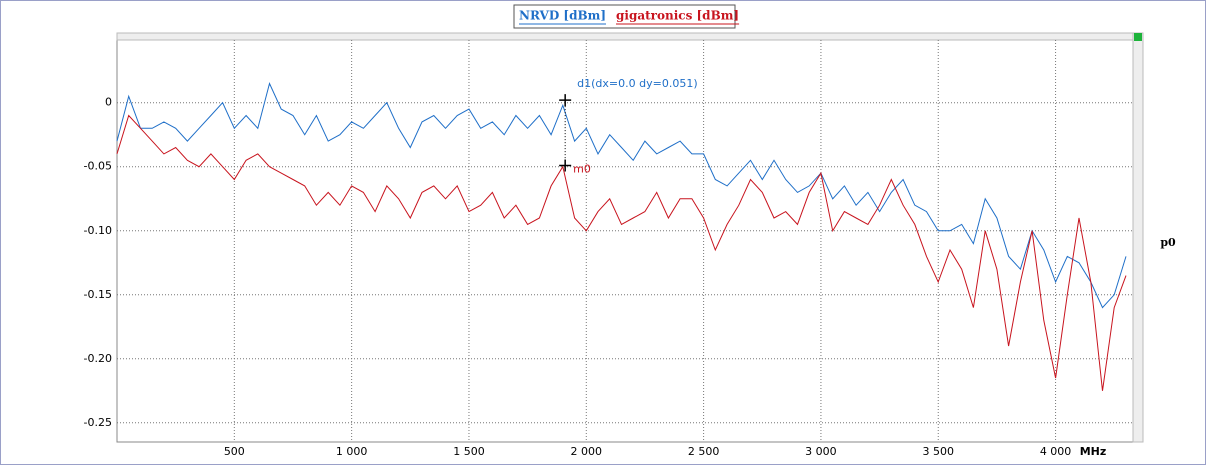  I want to click on legend-box, so click(624, 16).